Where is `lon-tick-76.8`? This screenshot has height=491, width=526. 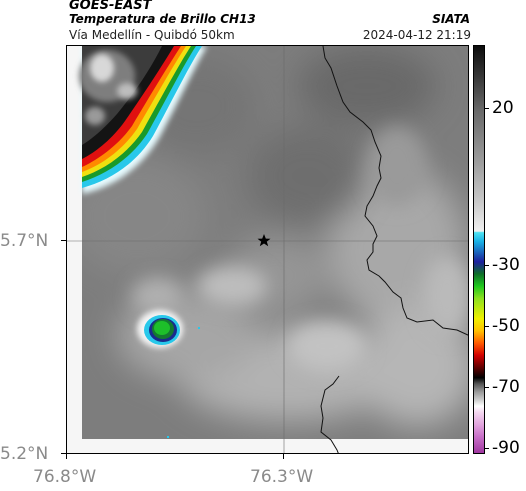 lon-tick-76.8 is located at coordinates (66, 456).